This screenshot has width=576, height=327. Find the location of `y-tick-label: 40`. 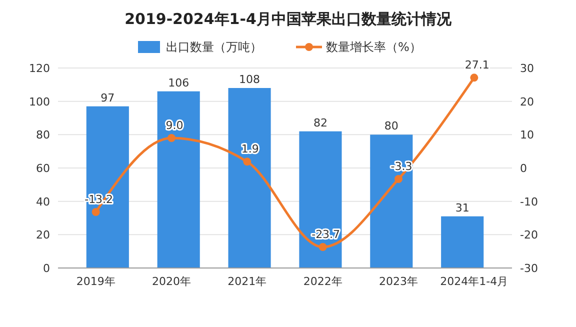

y-tick-label: 40 is located at coordinates (43, 201).